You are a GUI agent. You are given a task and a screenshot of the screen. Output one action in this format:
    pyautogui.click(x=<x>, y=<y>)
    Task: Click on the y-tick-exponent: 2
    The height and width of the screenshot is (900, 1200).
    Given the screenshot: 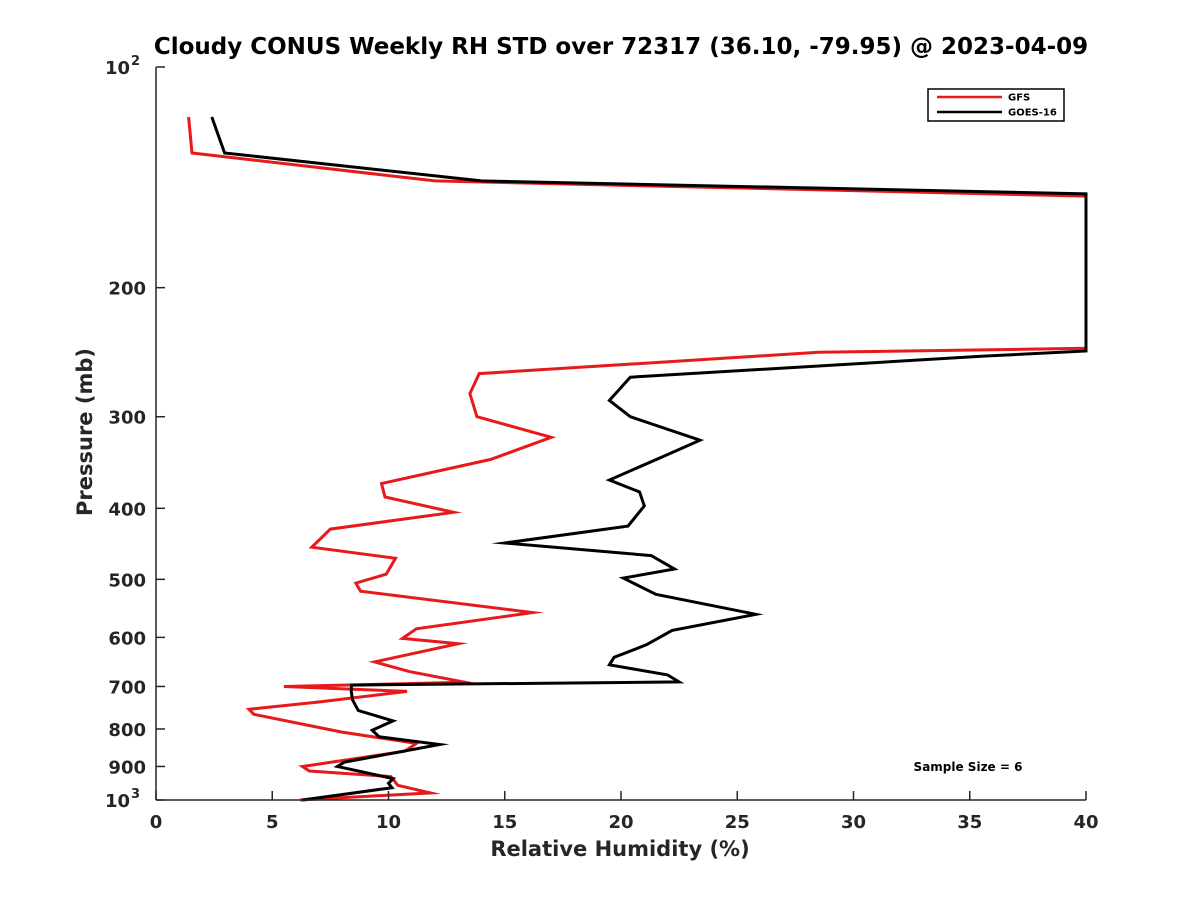 What is the action you would take?
    pyautogui.click(x=135, y=61)
    